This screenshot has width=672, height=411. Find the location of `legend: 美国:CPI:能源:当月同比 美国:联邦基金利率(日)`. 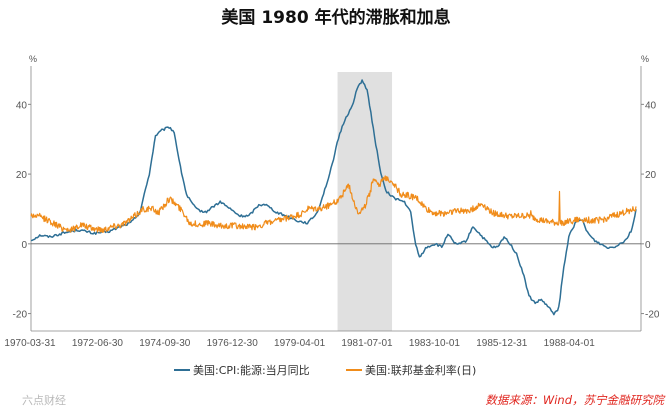

legend: 美国:CPI:能源:当月同比 美国:联邦基金利率(日) is located at coordinates (325, 370).